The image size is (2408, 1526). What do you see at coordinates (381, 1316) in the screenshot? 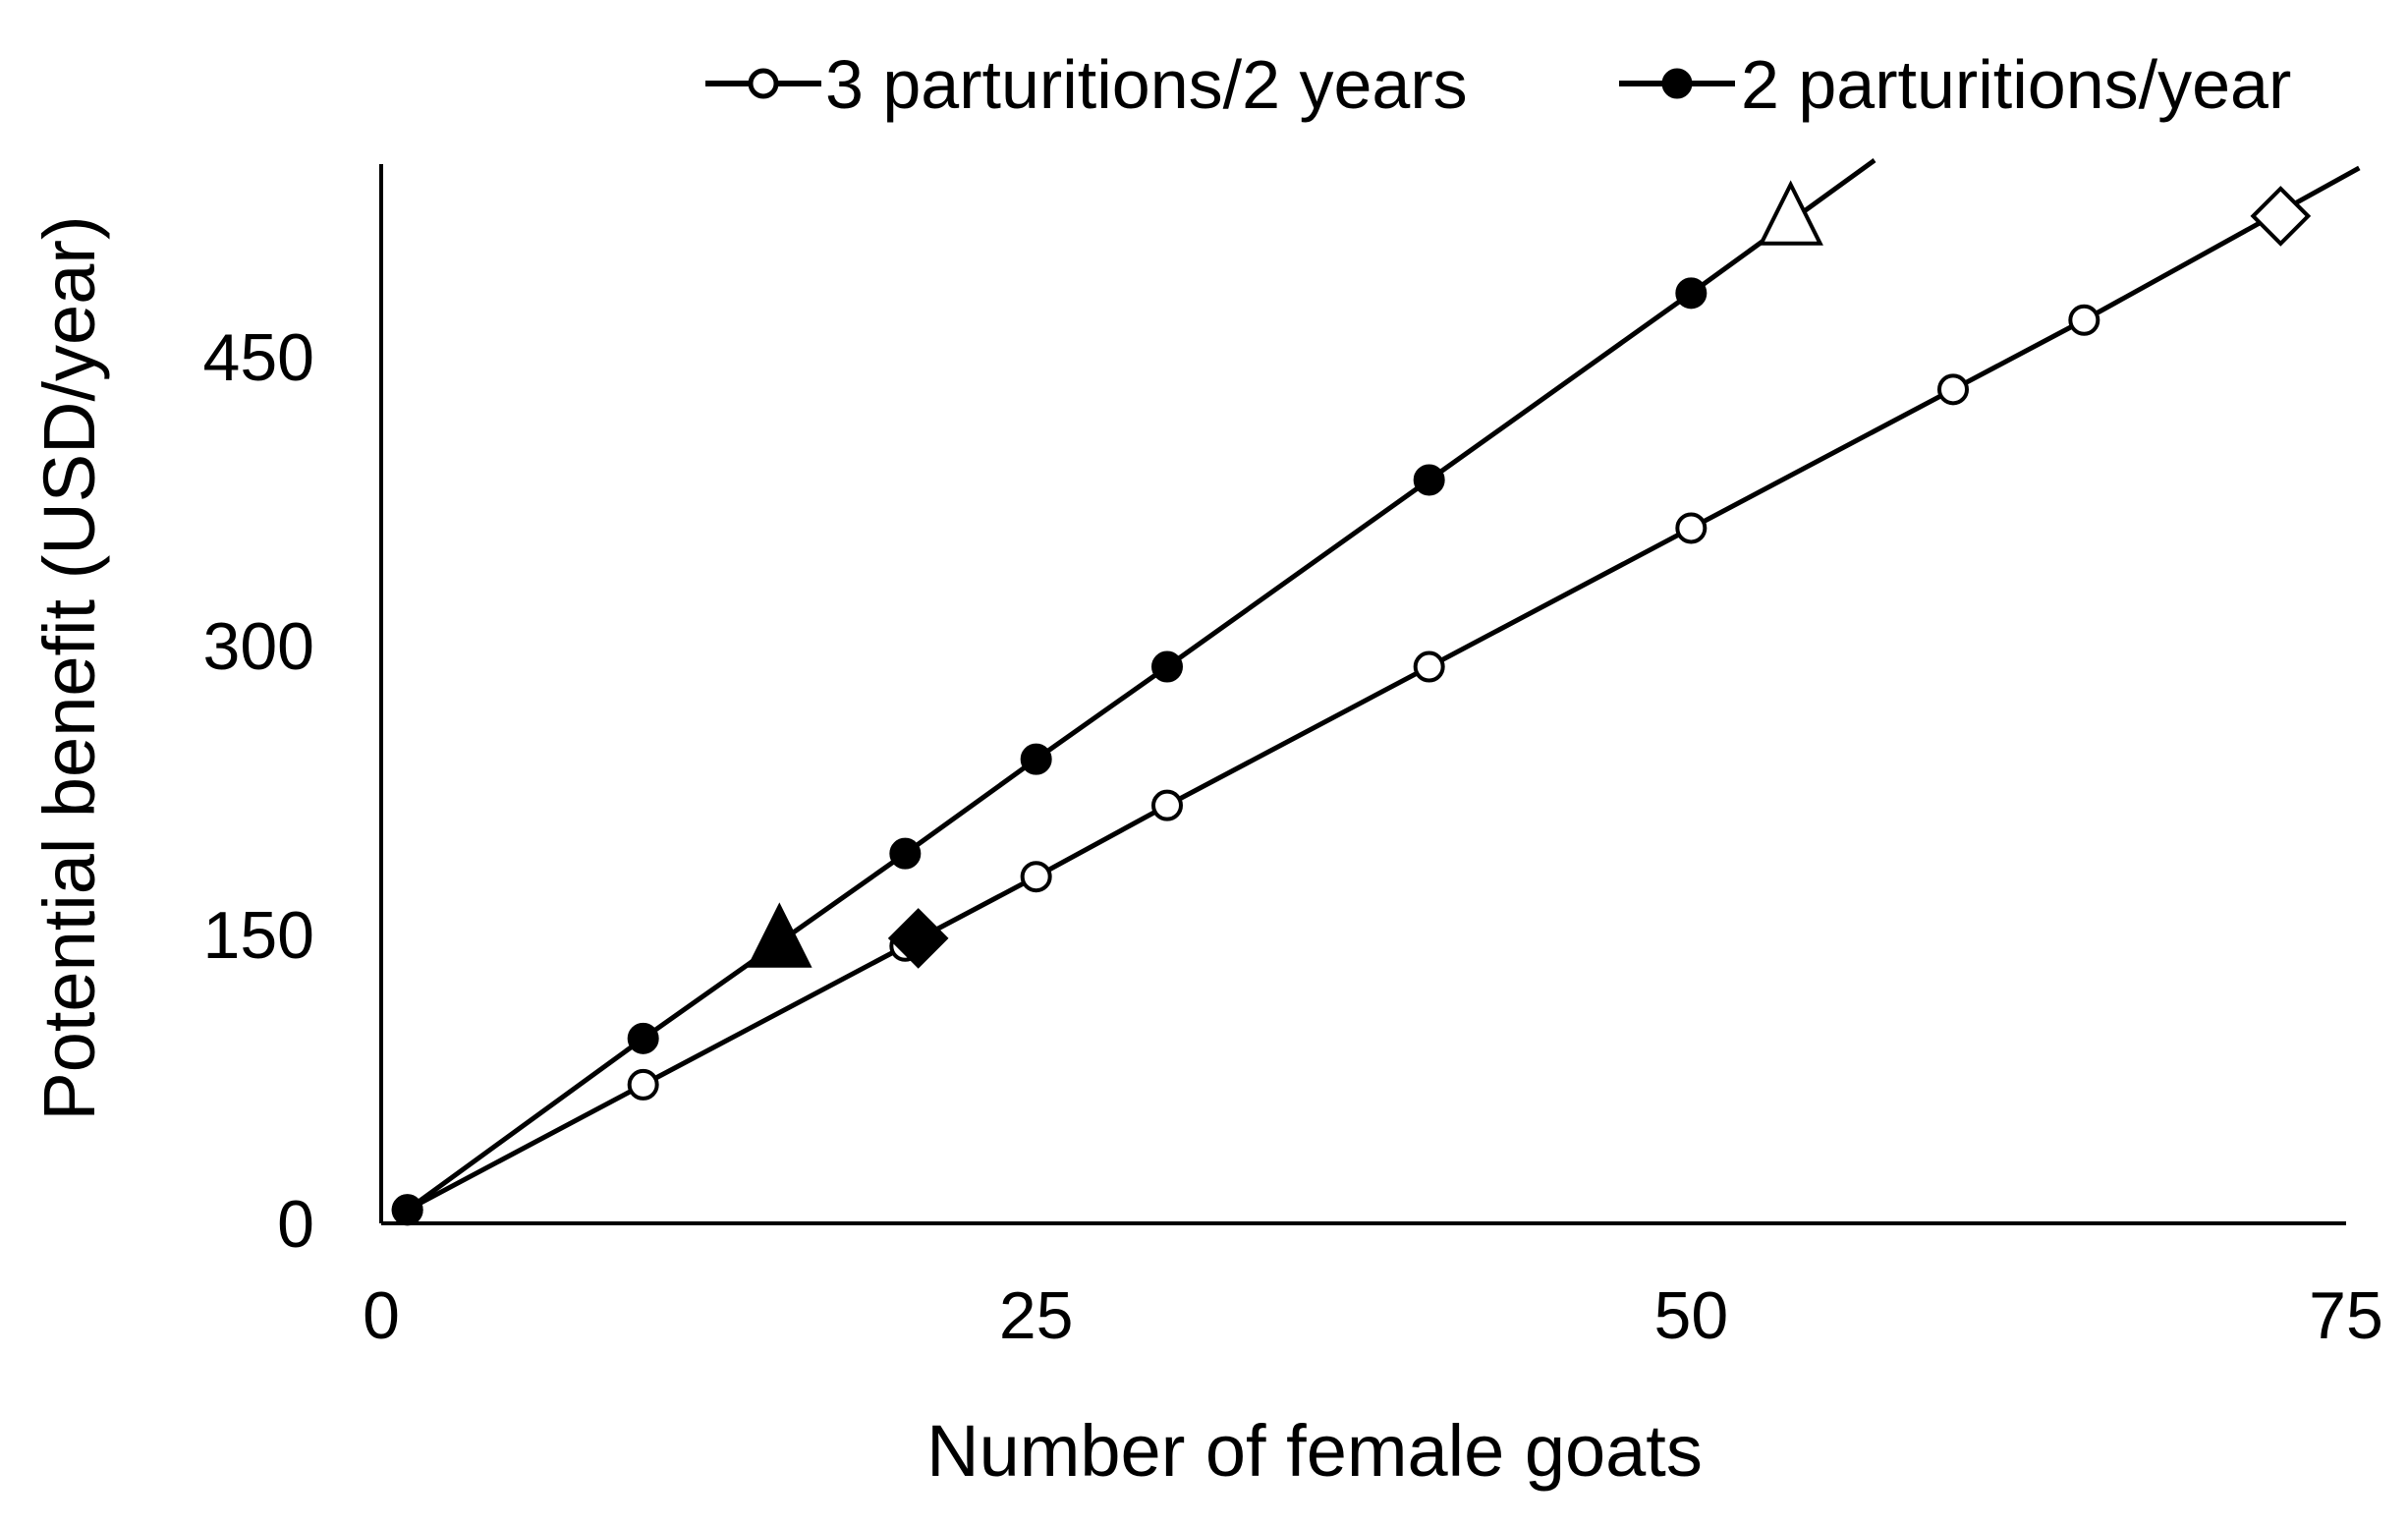
I see `x-tick-label: 0` at bounding box center [381, 1316].